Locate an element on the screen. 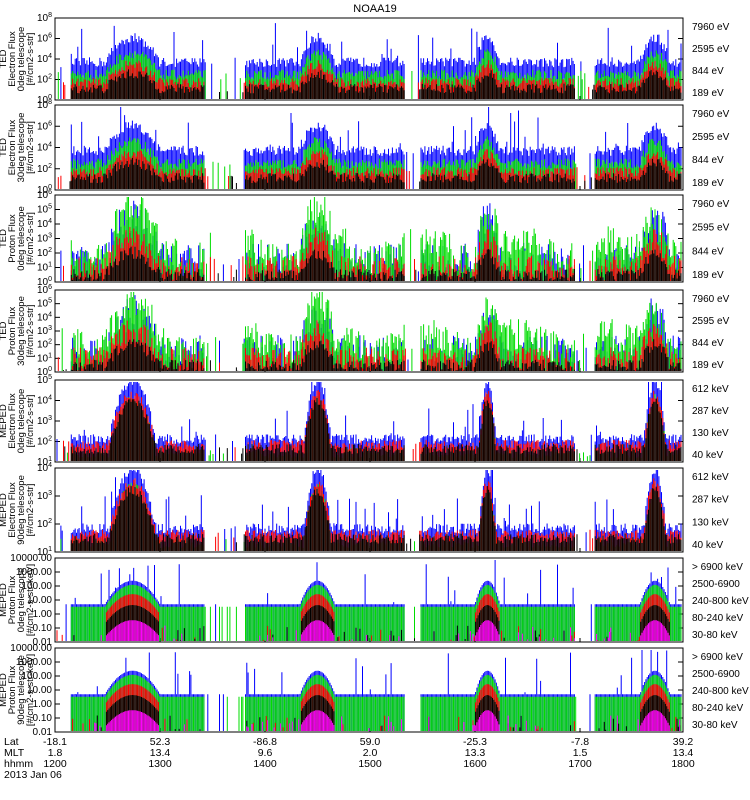  y-tick-label: 0.01 is located at coordinates (43, 642).